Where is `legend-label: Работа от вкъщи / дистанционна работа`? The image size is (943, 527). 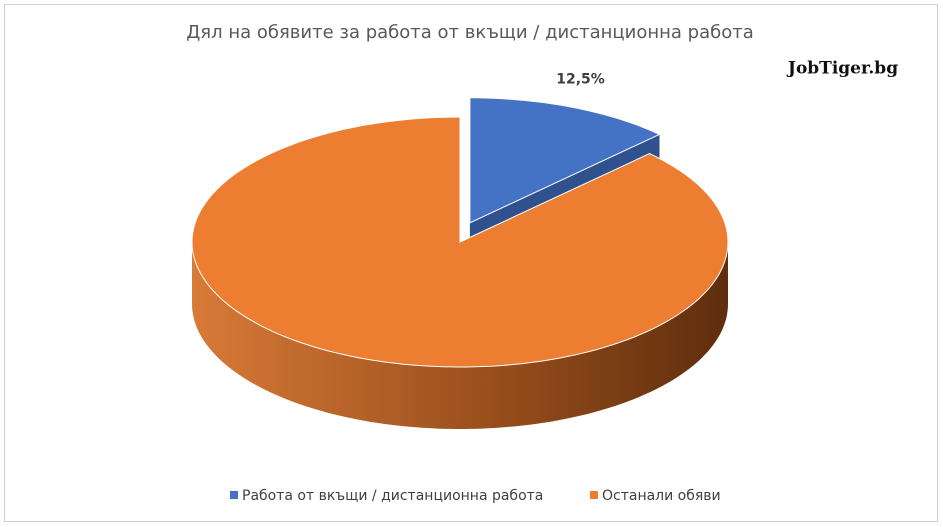 legend-label: Работа от вкъщи / дистанционна работа is located at coordinates (392, 496).